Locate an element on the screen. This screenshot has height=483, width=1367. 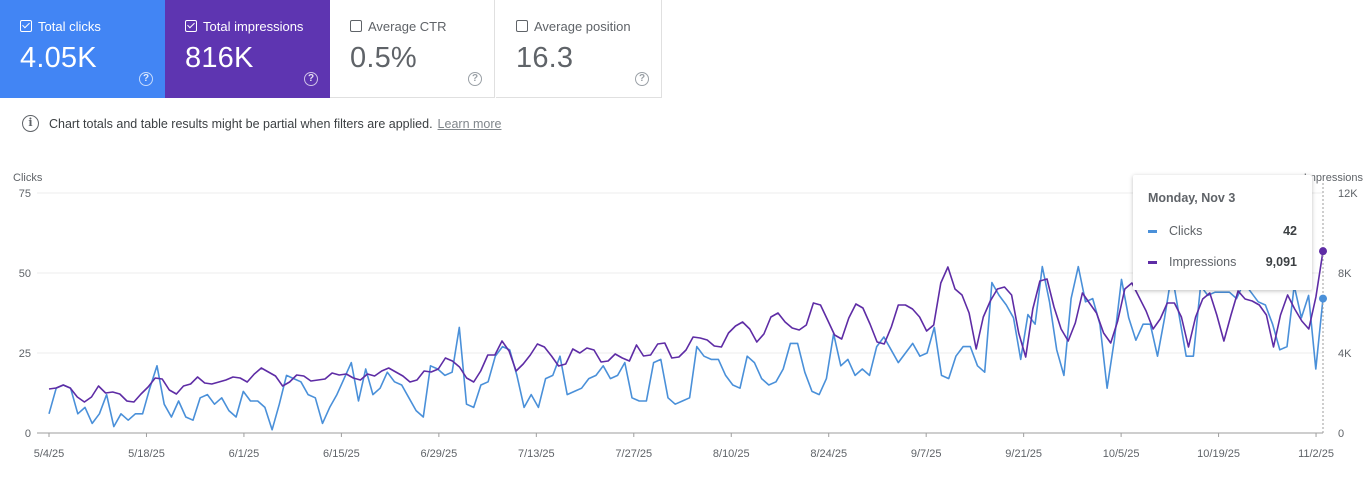
tooltip-value: 42 is located at coordinates (1290, 231).